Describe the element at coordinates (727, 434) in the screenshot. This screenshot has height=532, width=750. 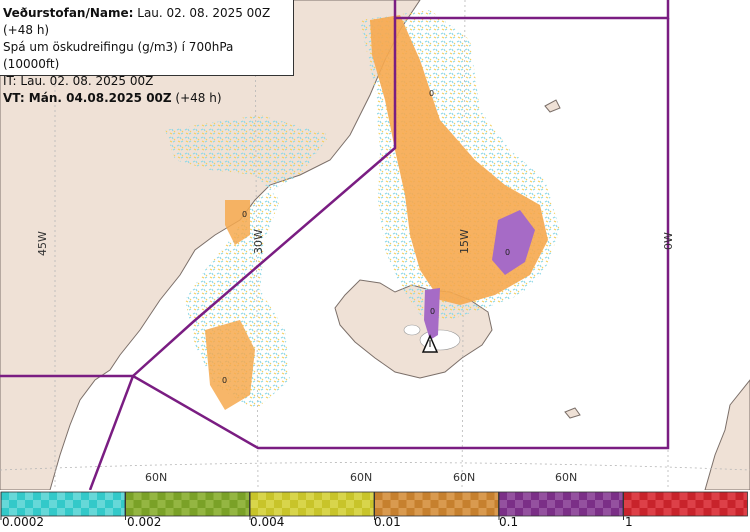
I see `scandinavia-edge` at that location.